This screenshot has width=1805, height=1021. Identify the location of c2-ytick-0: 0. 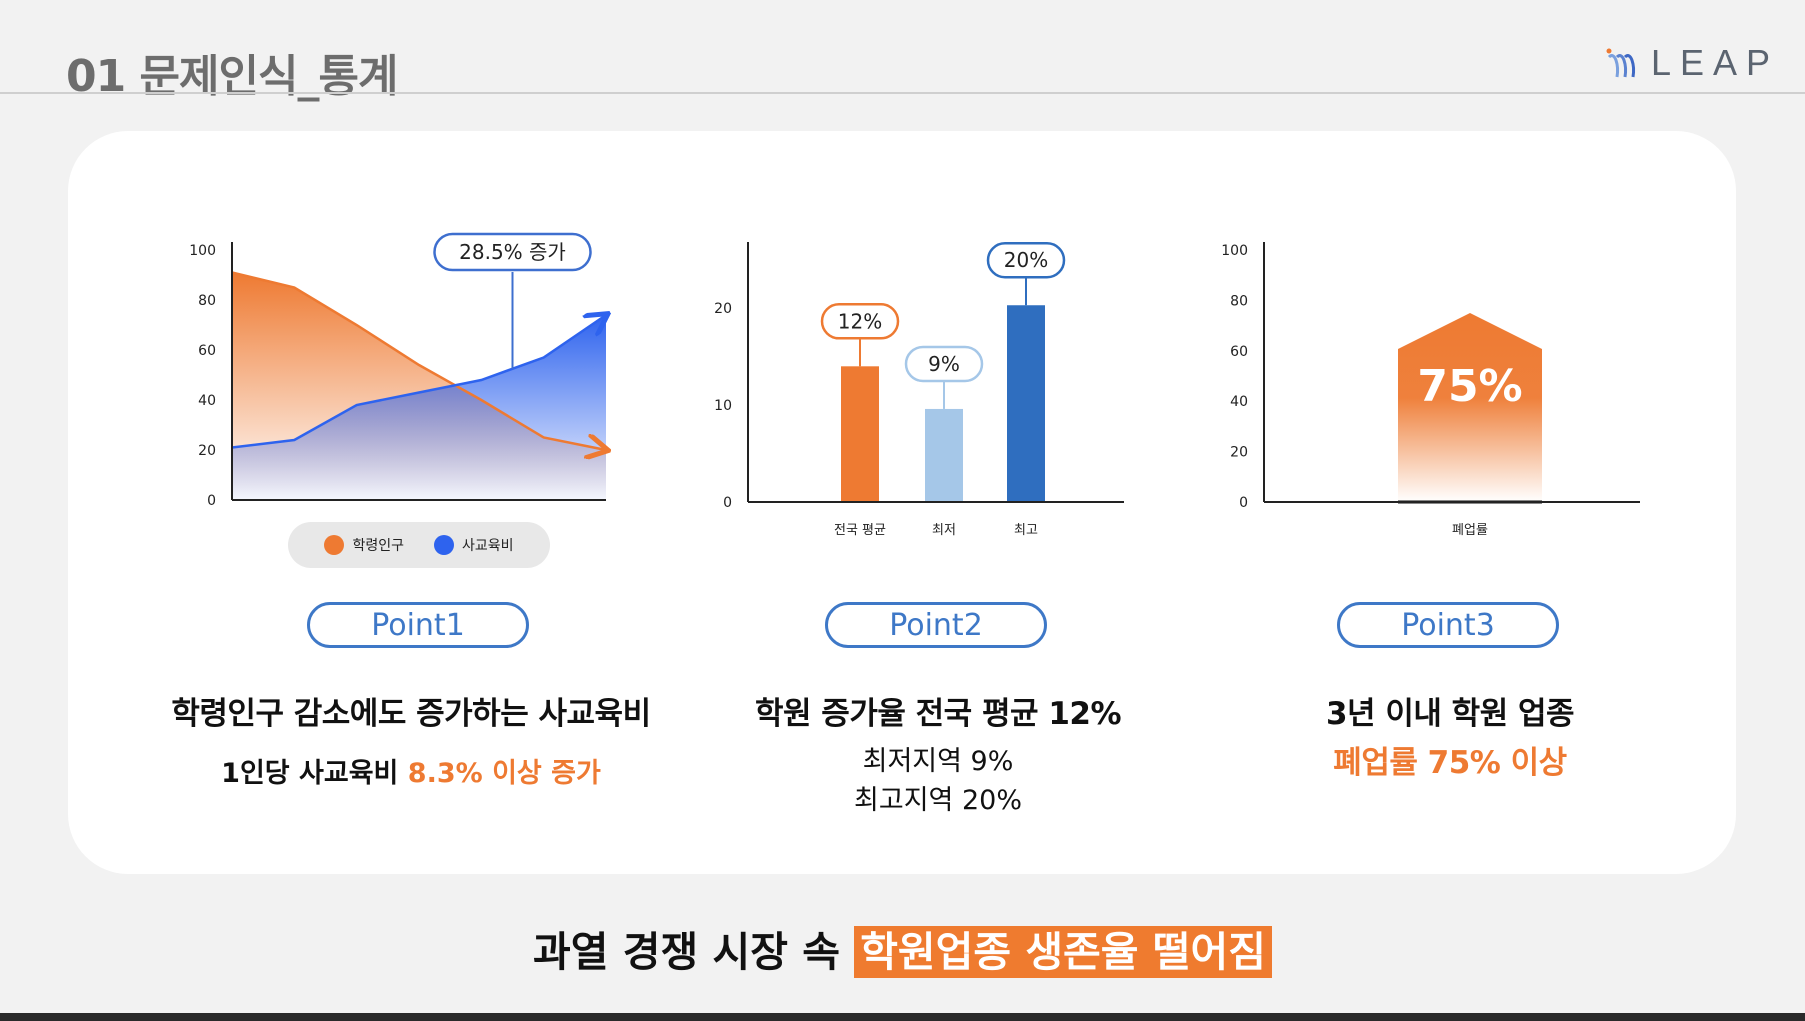
(727, 503).